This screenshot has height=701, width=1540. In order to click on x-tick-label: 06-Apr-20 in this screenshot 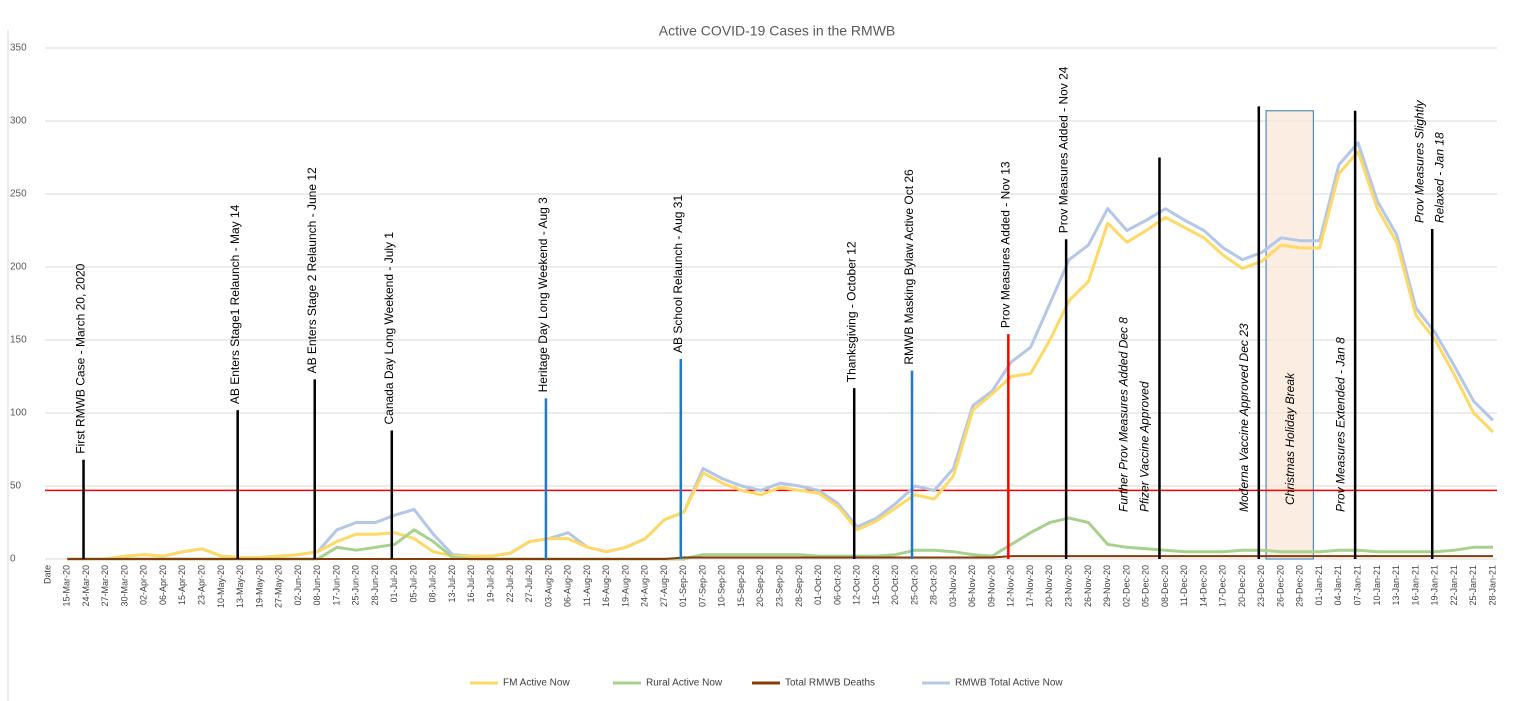, I will do `click(163, 585)`.